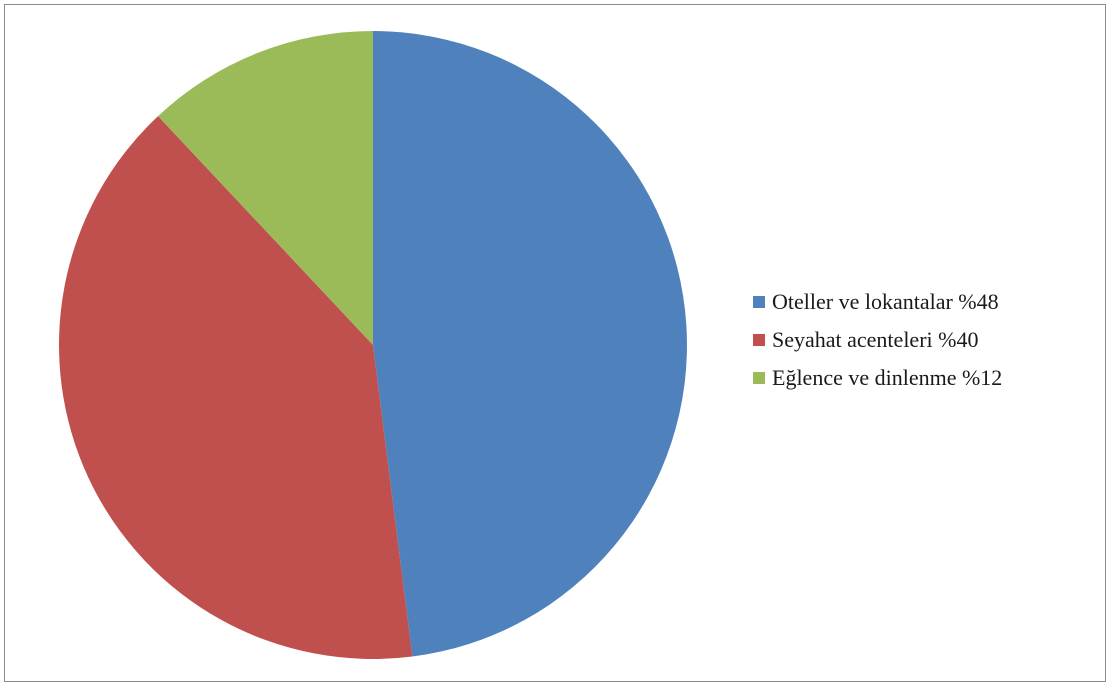 Image resolution: width=1112 pixels, height=688 pixels. I want to click on legend-label-oteller: Oteller ve lokantalar %48, so click(885, 301).